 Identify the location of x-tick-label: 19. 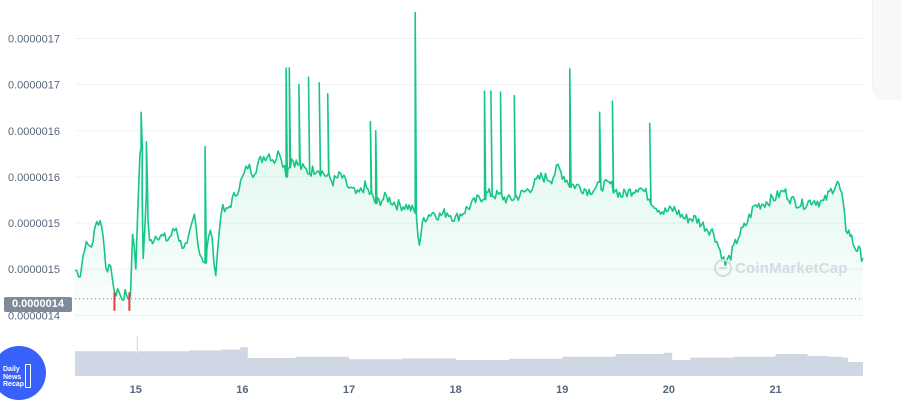
(562, 390).